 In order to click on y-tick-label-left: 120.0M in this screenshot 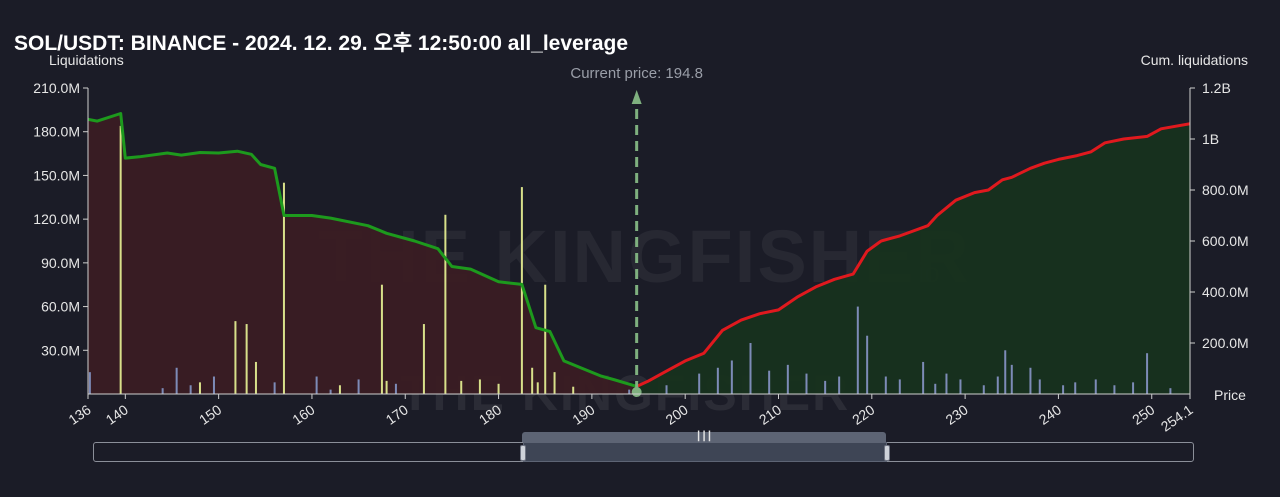, I will do `click(56, 219)`.